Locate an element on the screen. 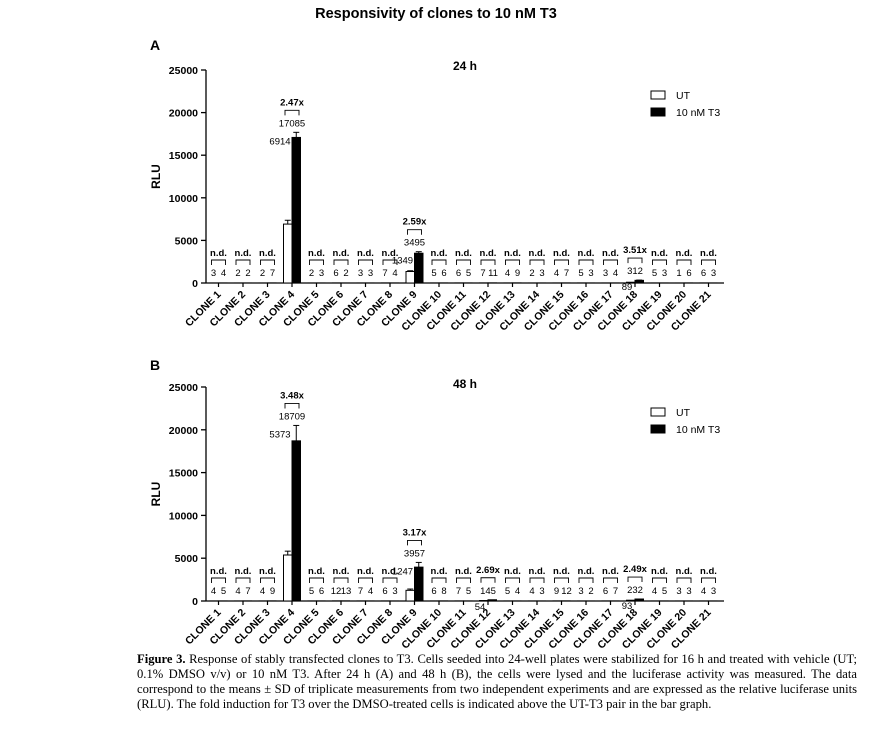 Image resolution: width=872 pixels, height=733 pixels. value-label-ut: 5373 is located at coordinates (279, 434).